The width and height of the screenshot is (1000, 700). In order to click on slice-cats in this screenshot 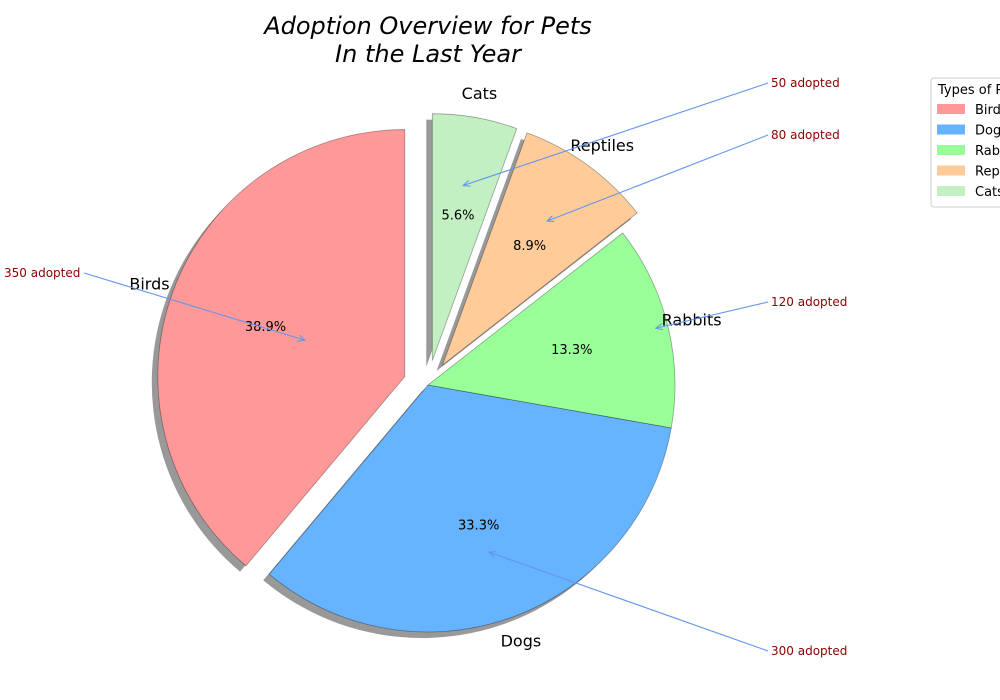, I will do `click(474, 237)`.